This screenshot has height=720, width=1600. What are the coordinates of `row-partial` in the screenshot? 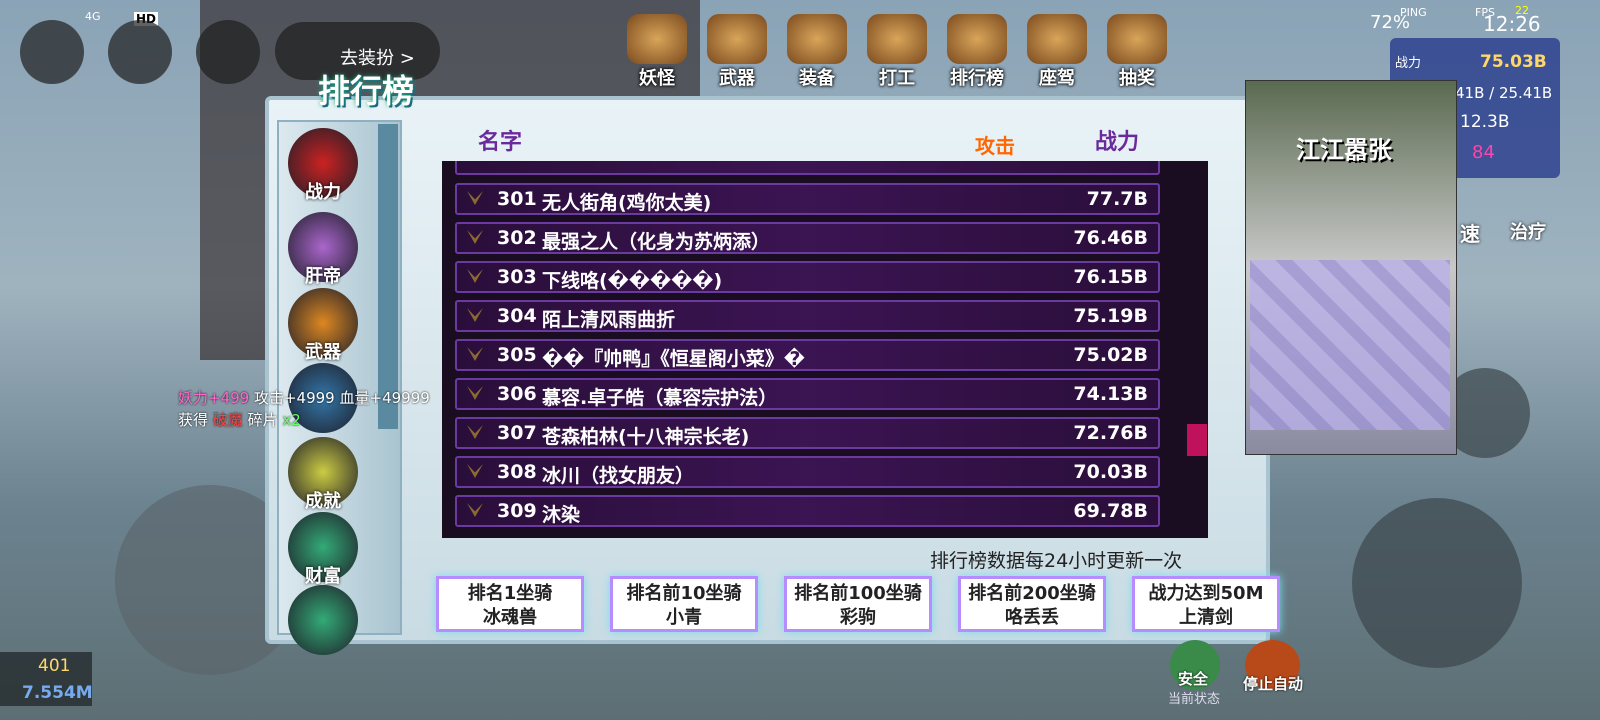 It's located at (807, 168).